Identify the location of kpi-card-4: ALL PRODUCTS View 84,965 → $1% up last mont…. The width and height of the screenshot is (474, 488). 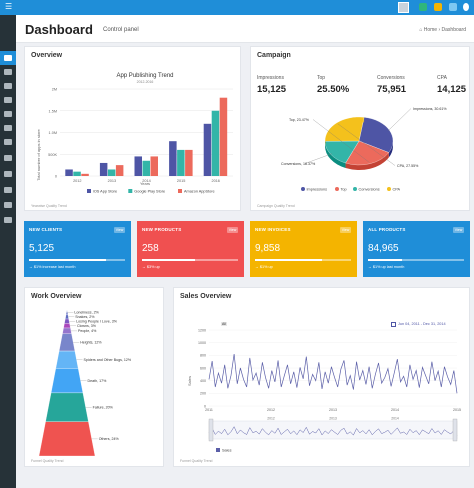
(416, 249).